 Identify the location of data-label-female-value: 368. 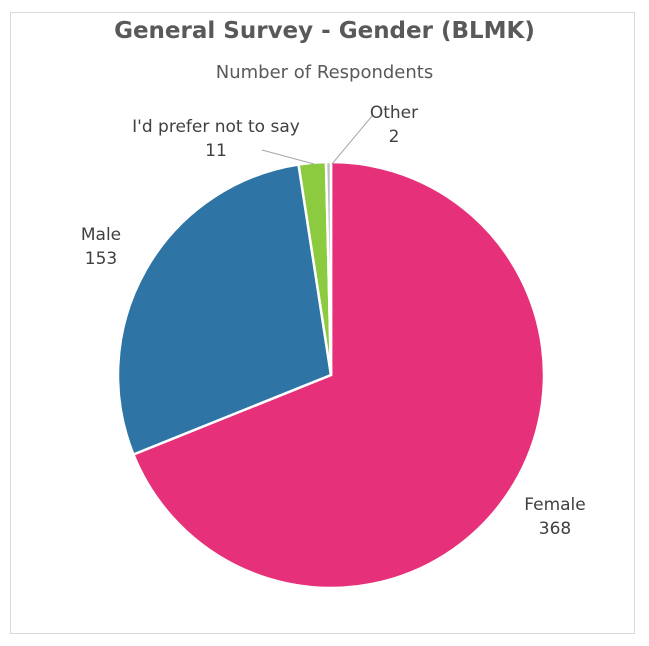
(555, 529).